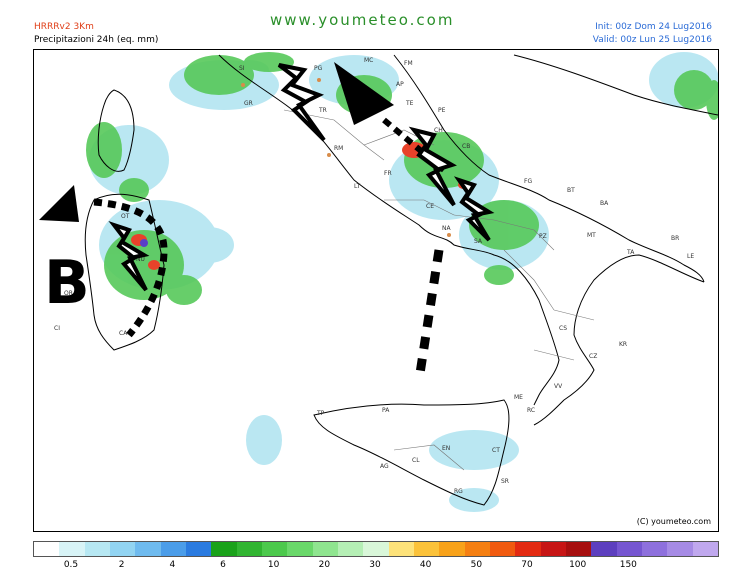 Image resolution: width=750 pixels, height=580 pixels. What do you see at coordinates (409, 103) in the screenshot?
I see `svg-text: TE` at bounding box center [409, 103].